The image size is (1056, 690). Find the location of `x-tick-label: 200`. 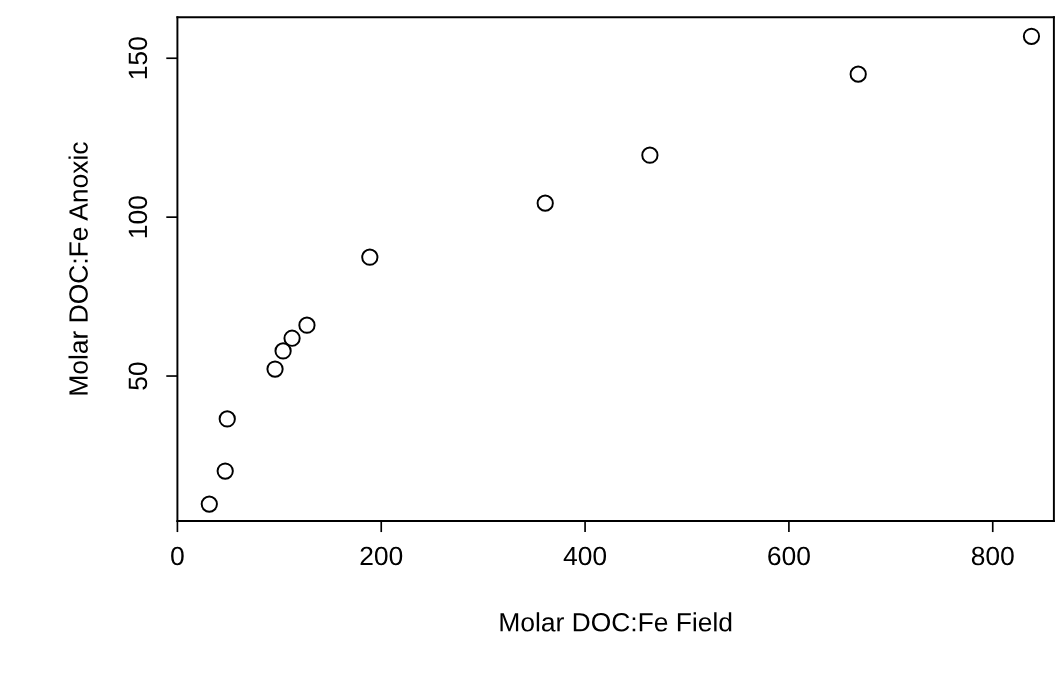

x-tick-label: 200 is located at coordinates (381, 556).